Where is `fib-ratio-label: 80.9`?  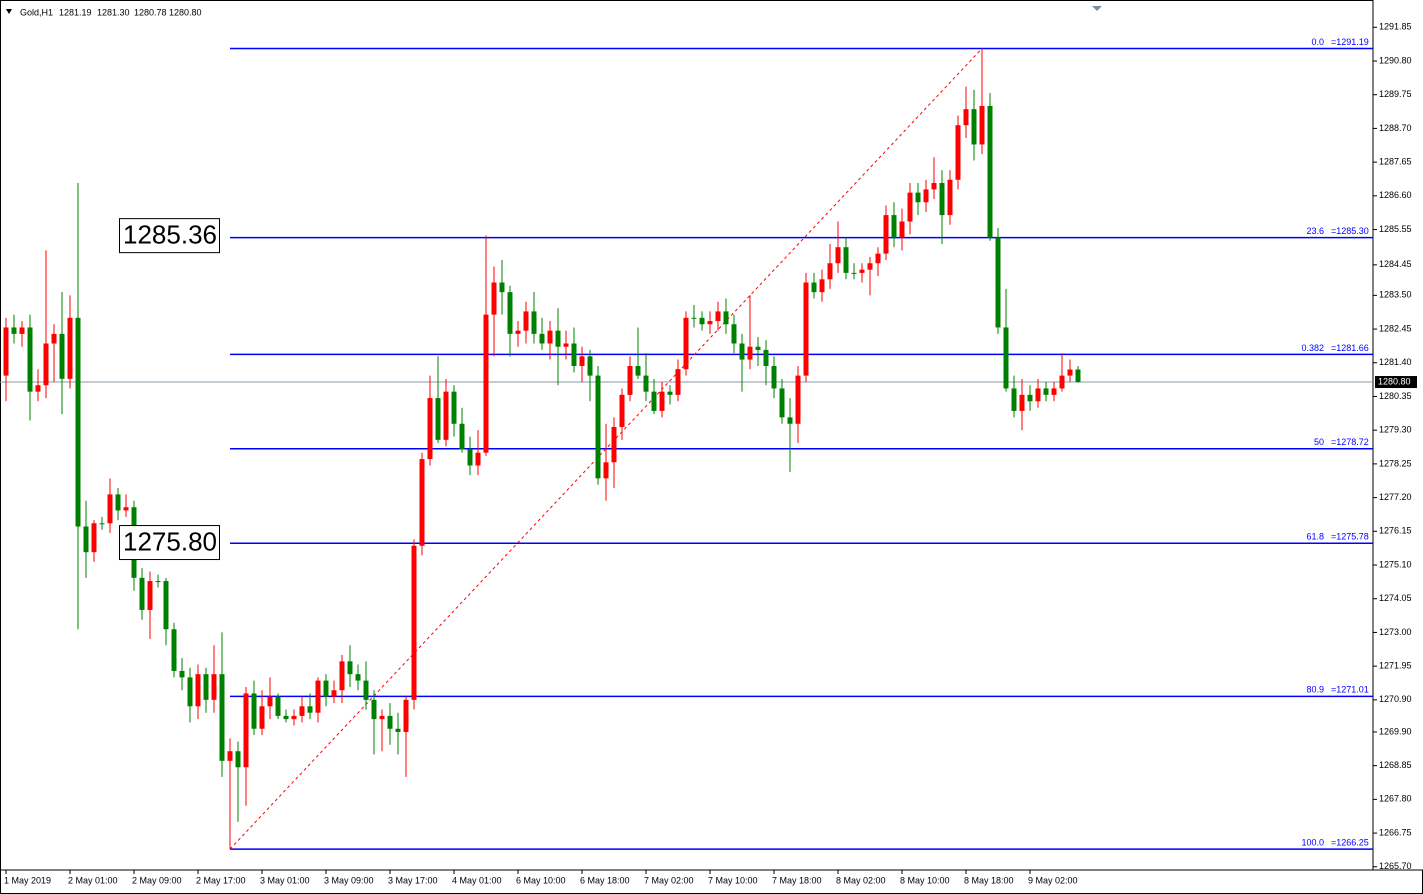
fib-ratio-label: 80.9 is located at coordinates (1315, 690).